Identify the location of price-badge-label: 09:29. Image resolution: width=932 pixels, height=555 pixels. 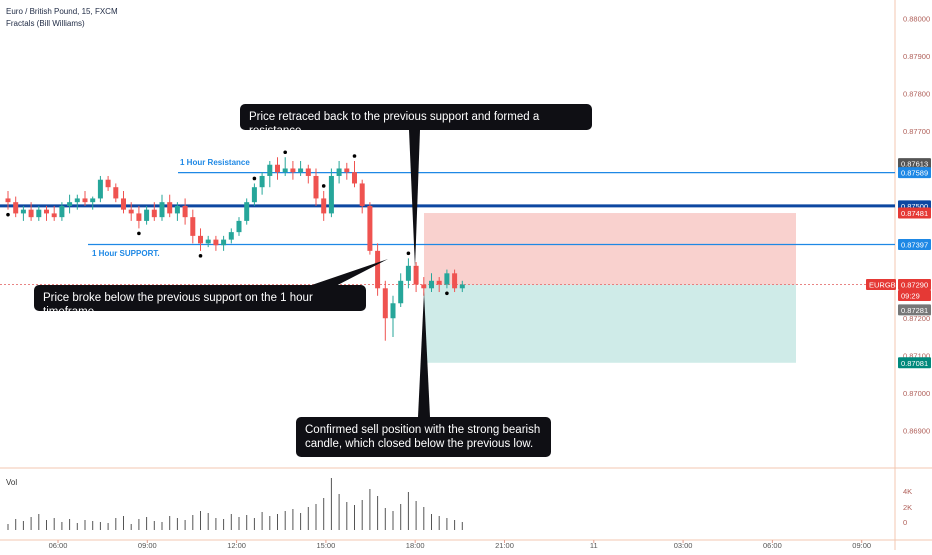
(910, 296).